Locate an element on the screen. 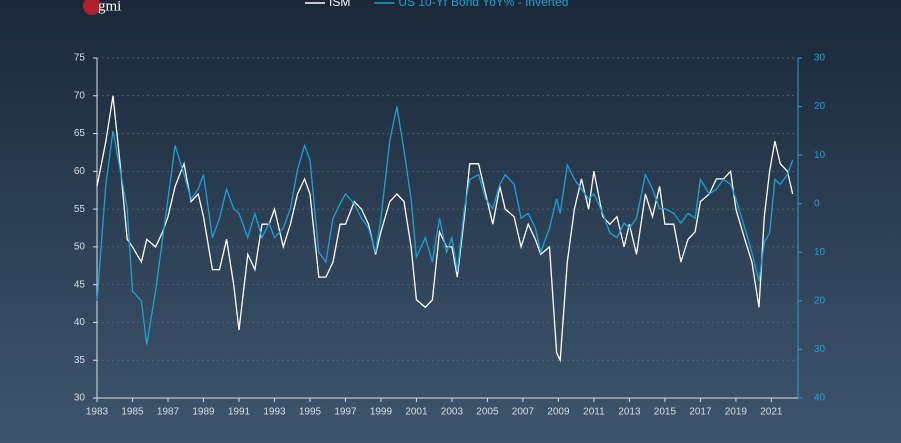  logo-mark is located at coordinates (92, 7).